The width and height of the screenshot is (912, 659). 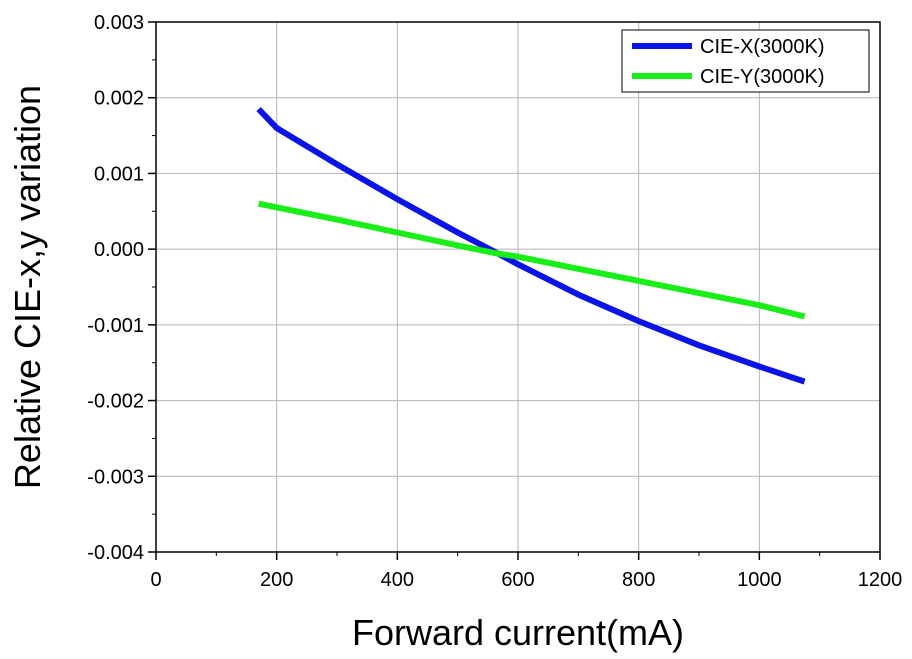 I want to click on x-tick-label: 1000, so click(x=759, y=580).